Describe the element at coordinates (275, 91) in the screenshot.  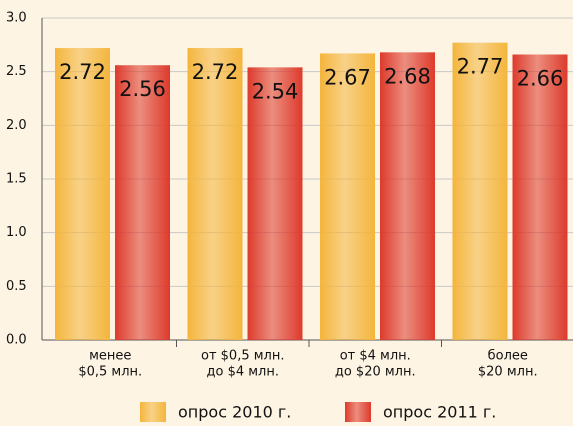
I see `value-label: 2.54` at that location.